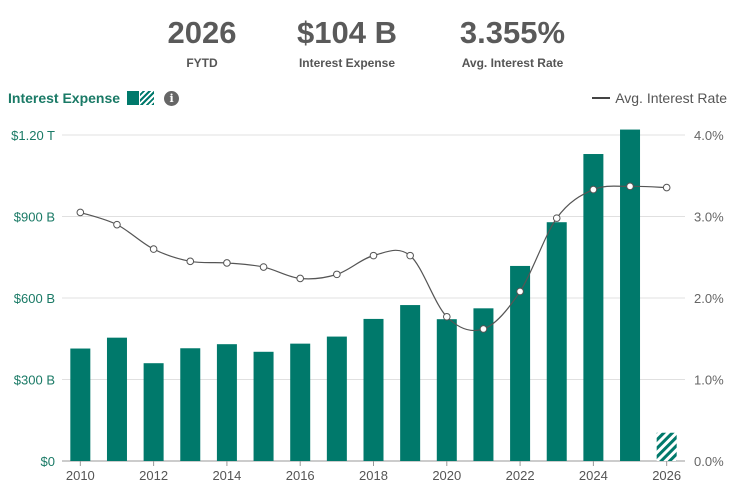 This screenshot has height=491, width=739. What do you see at coordinates (446, 475) in the screenshot?
I see `x-tick-label: 2020` at bounding box center [446, 475].